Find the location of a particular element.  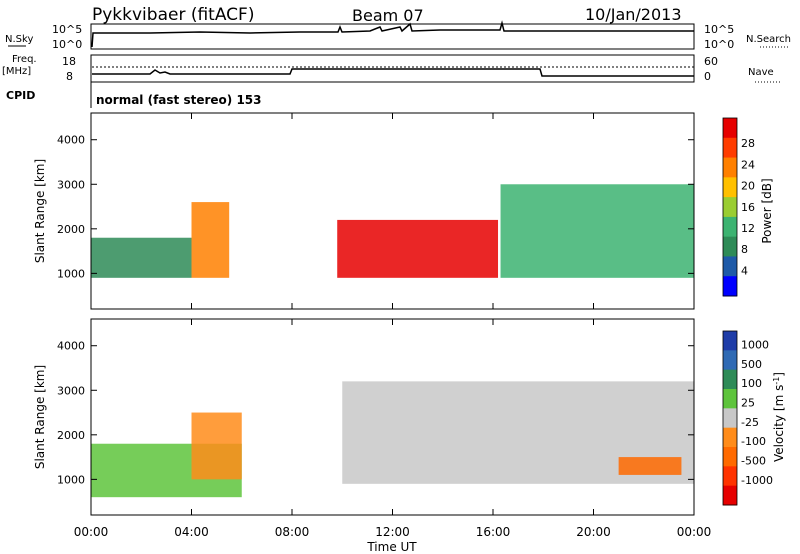

x-tick-label-2: 08:00 is located at coordinates (292, 532).